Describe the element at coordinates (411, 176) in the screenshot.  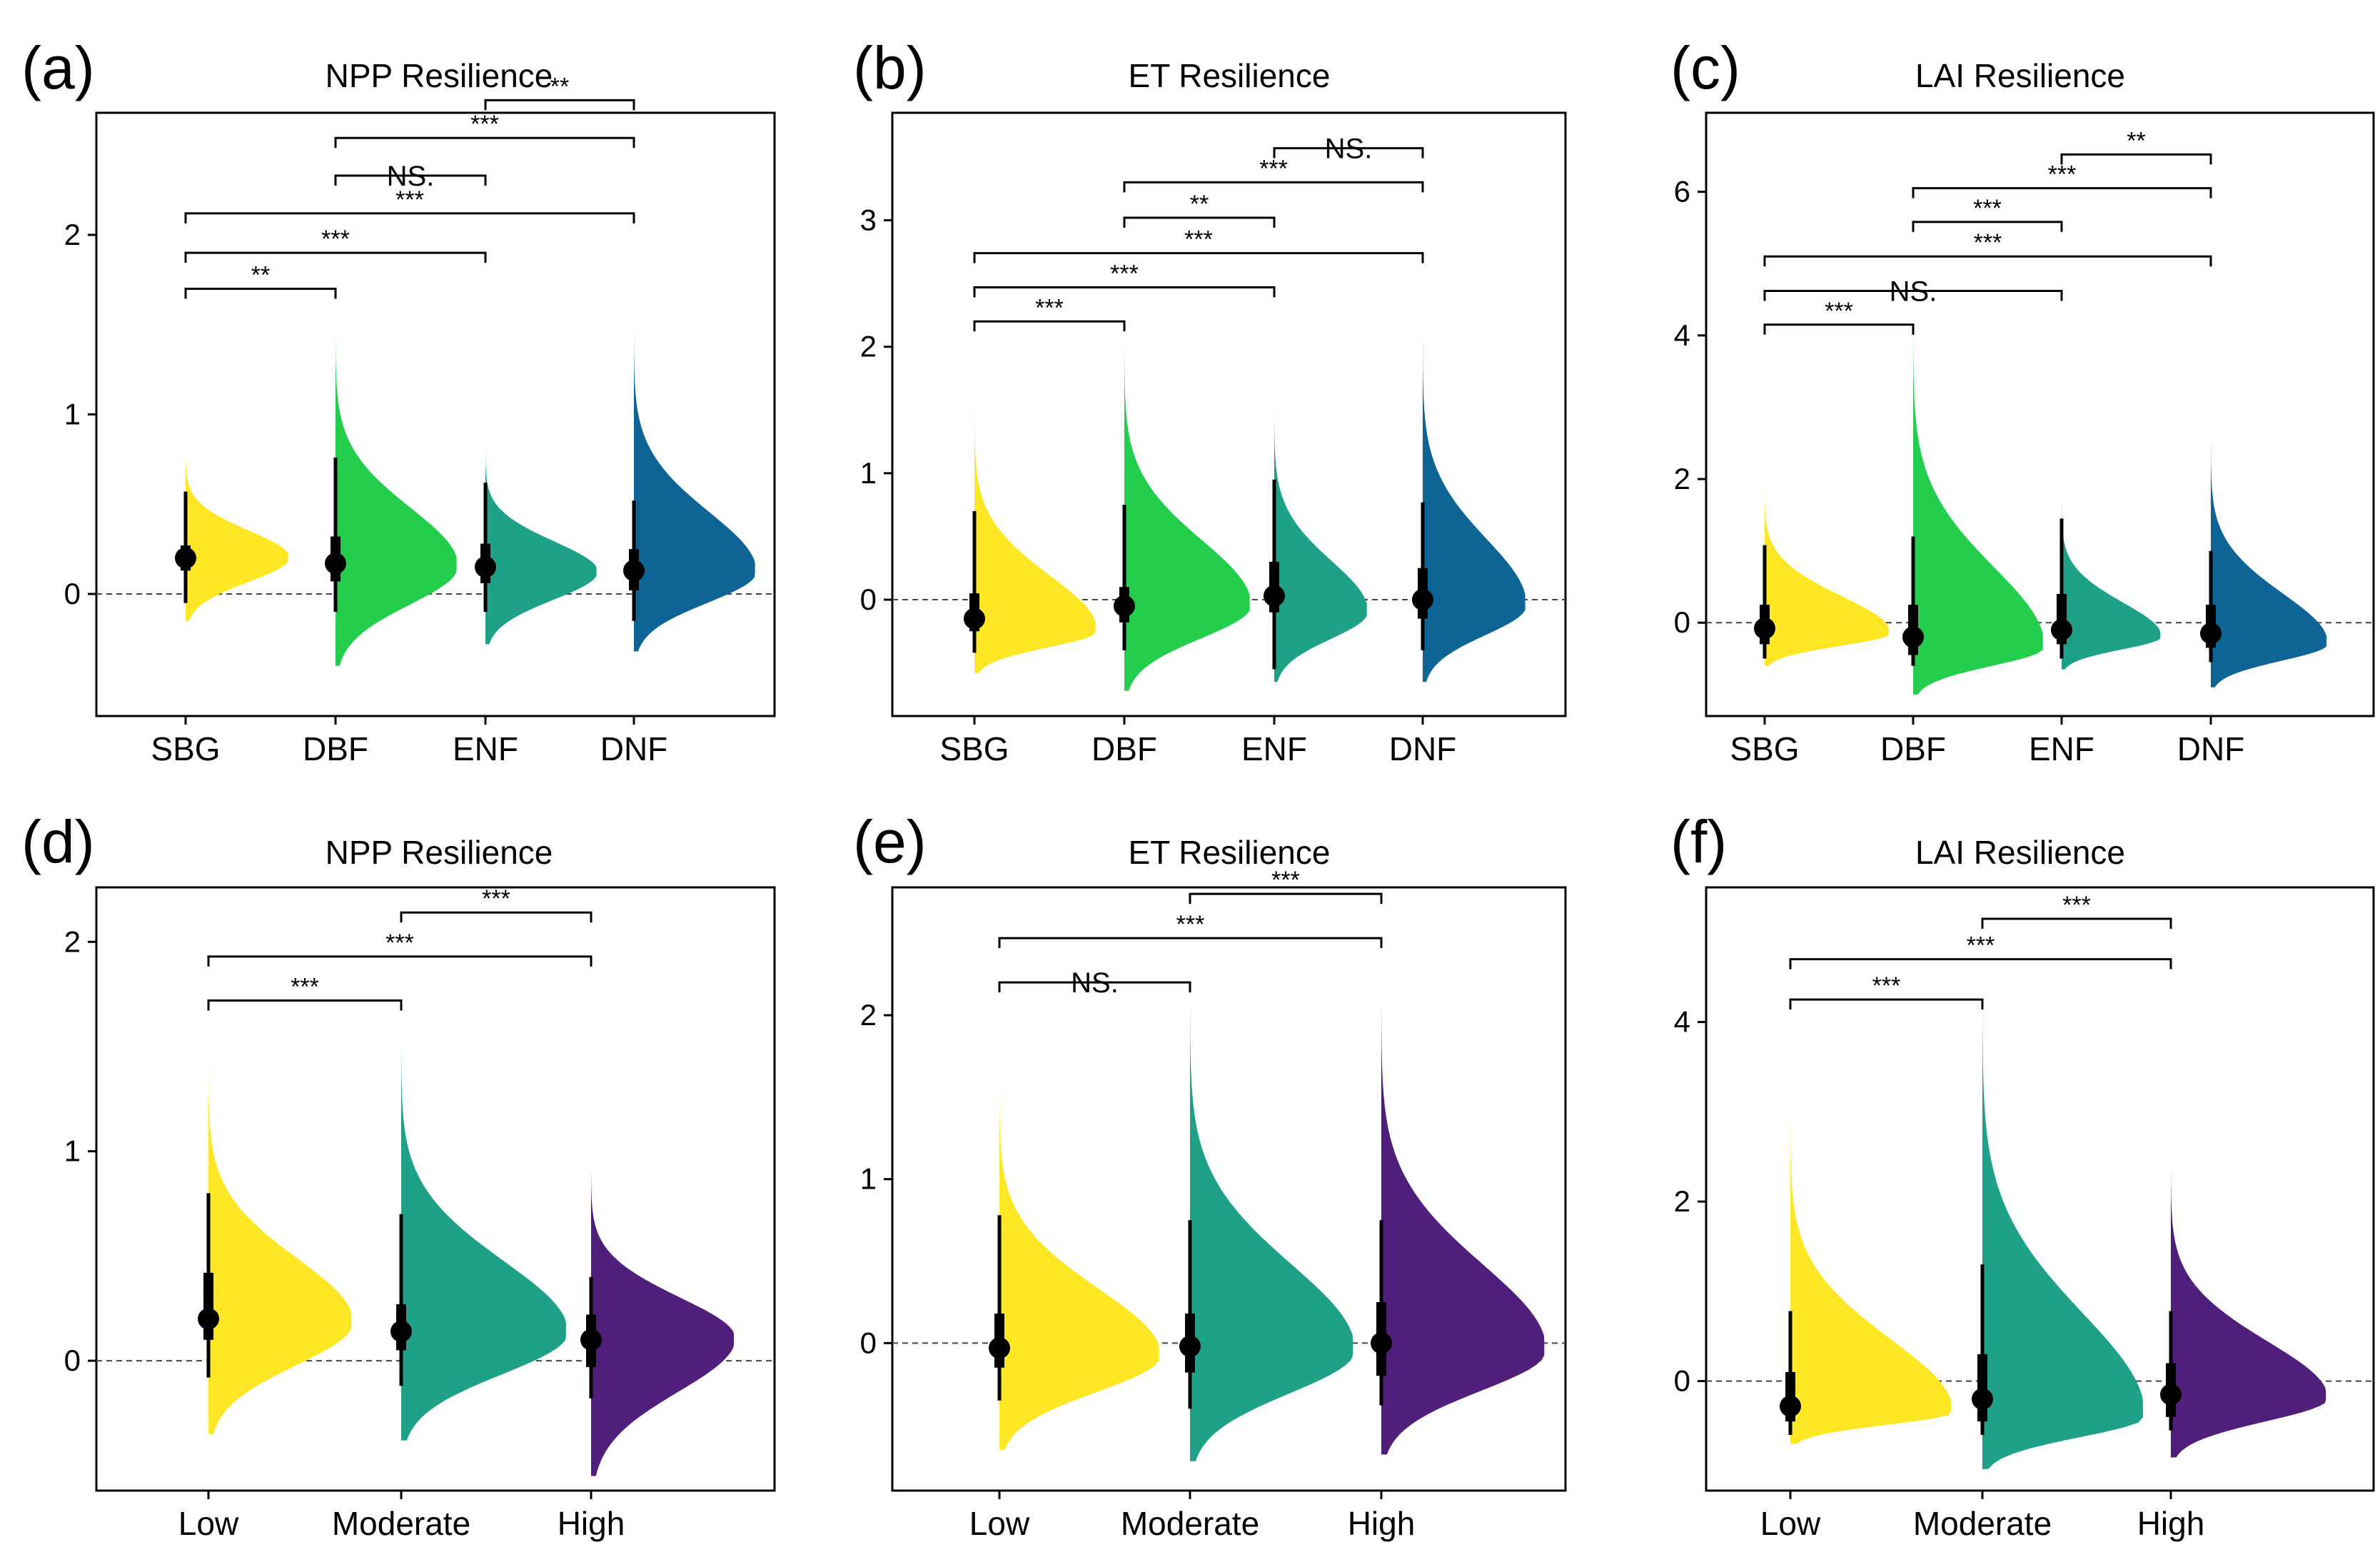
I see `significance-label-a: NS.` at that location.